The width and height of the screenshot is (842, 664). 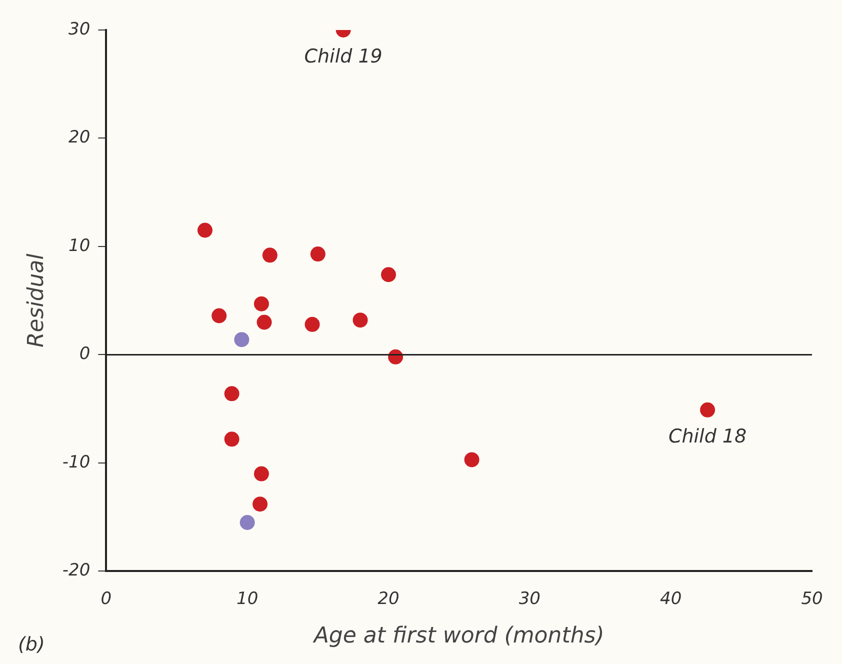 What do you see at coordinates (812, 598) in the screenshot?
I see `x-tick-label: 50` at bounding box center [812, 598].